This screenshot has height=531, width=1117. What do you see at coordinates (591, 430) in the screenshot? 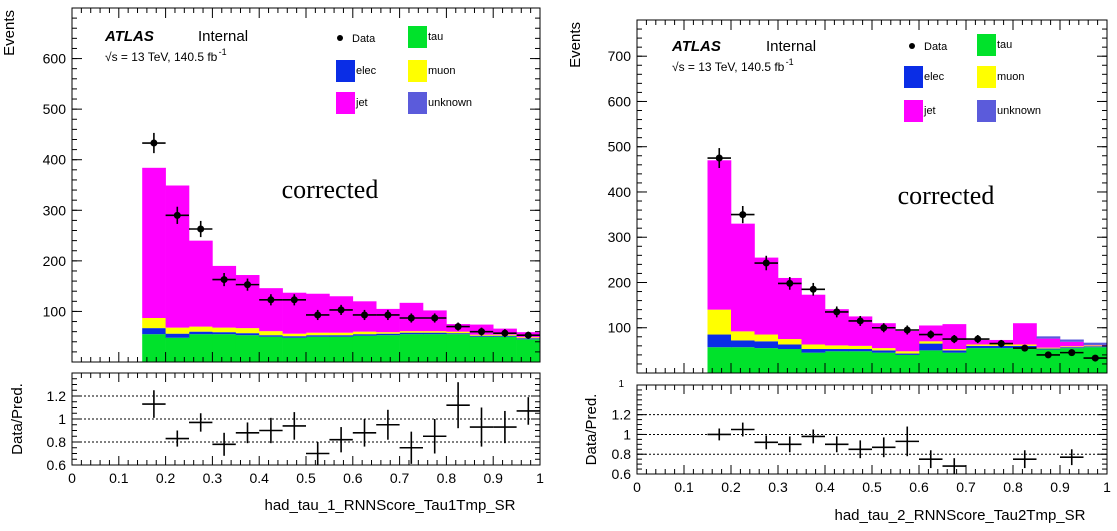
I see `ratio-y-axis-label: Data/Pred.` at bounding box center [591, 430].